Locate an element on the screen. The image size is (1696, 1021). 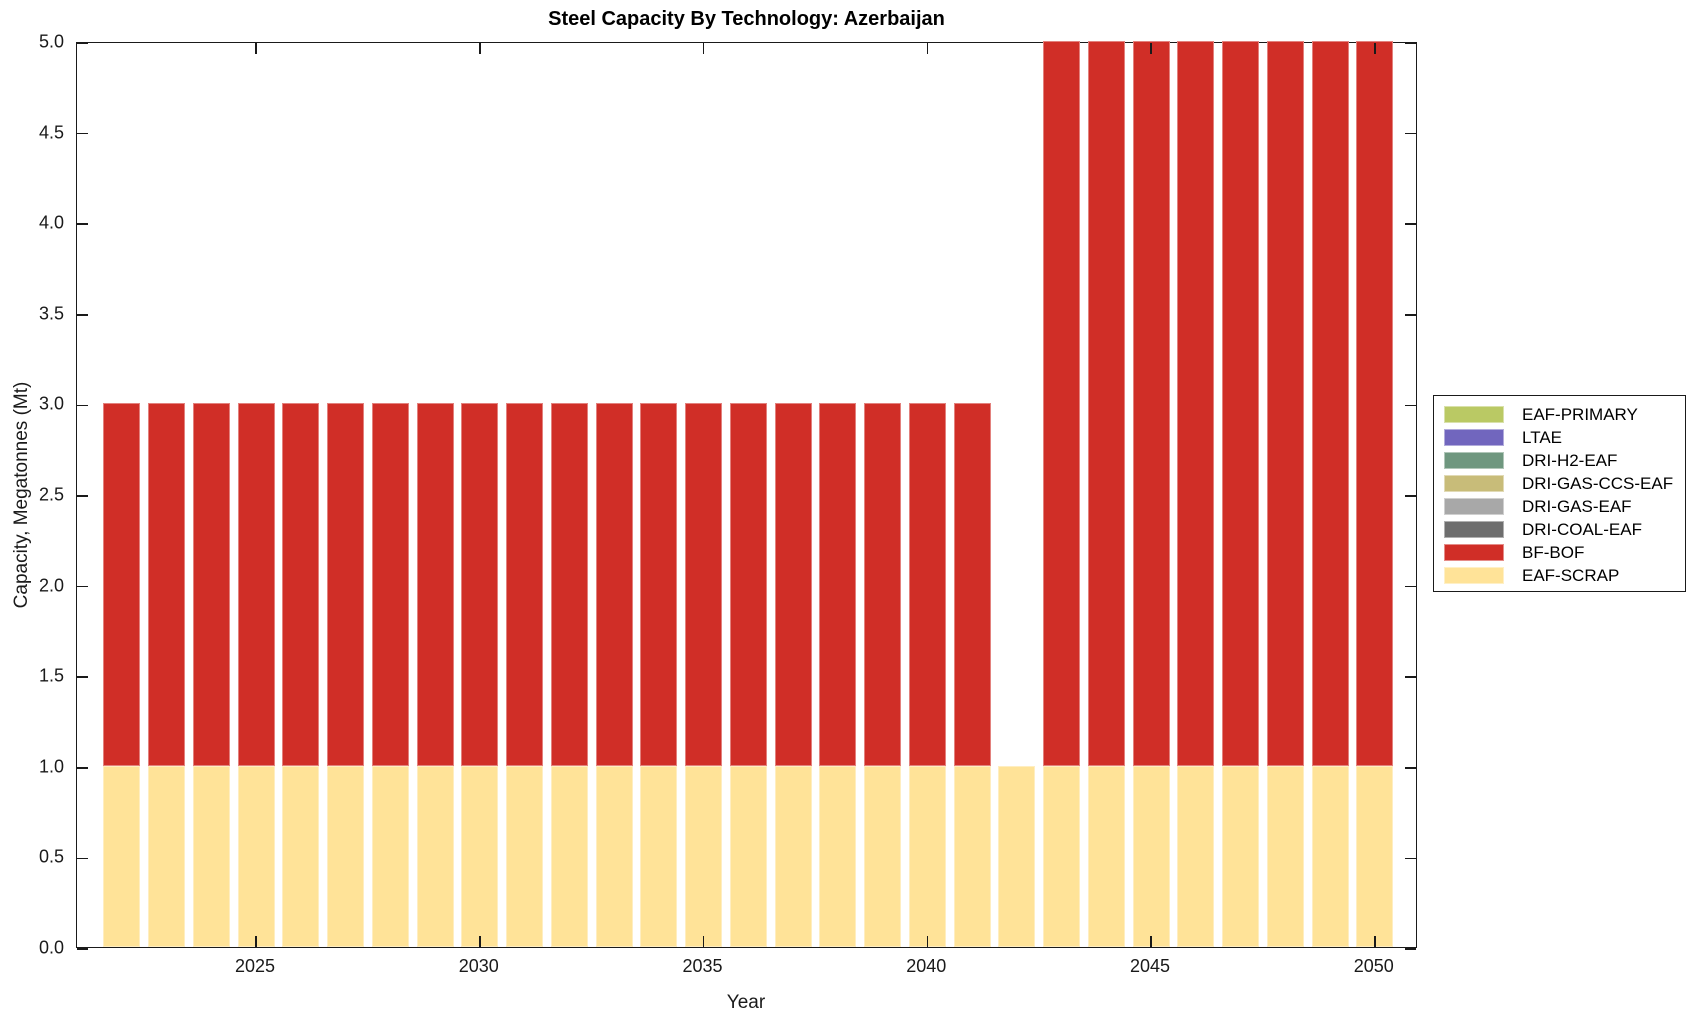
legend-label: DRI-GAS-EAF is located at coordinates (1577, 506).